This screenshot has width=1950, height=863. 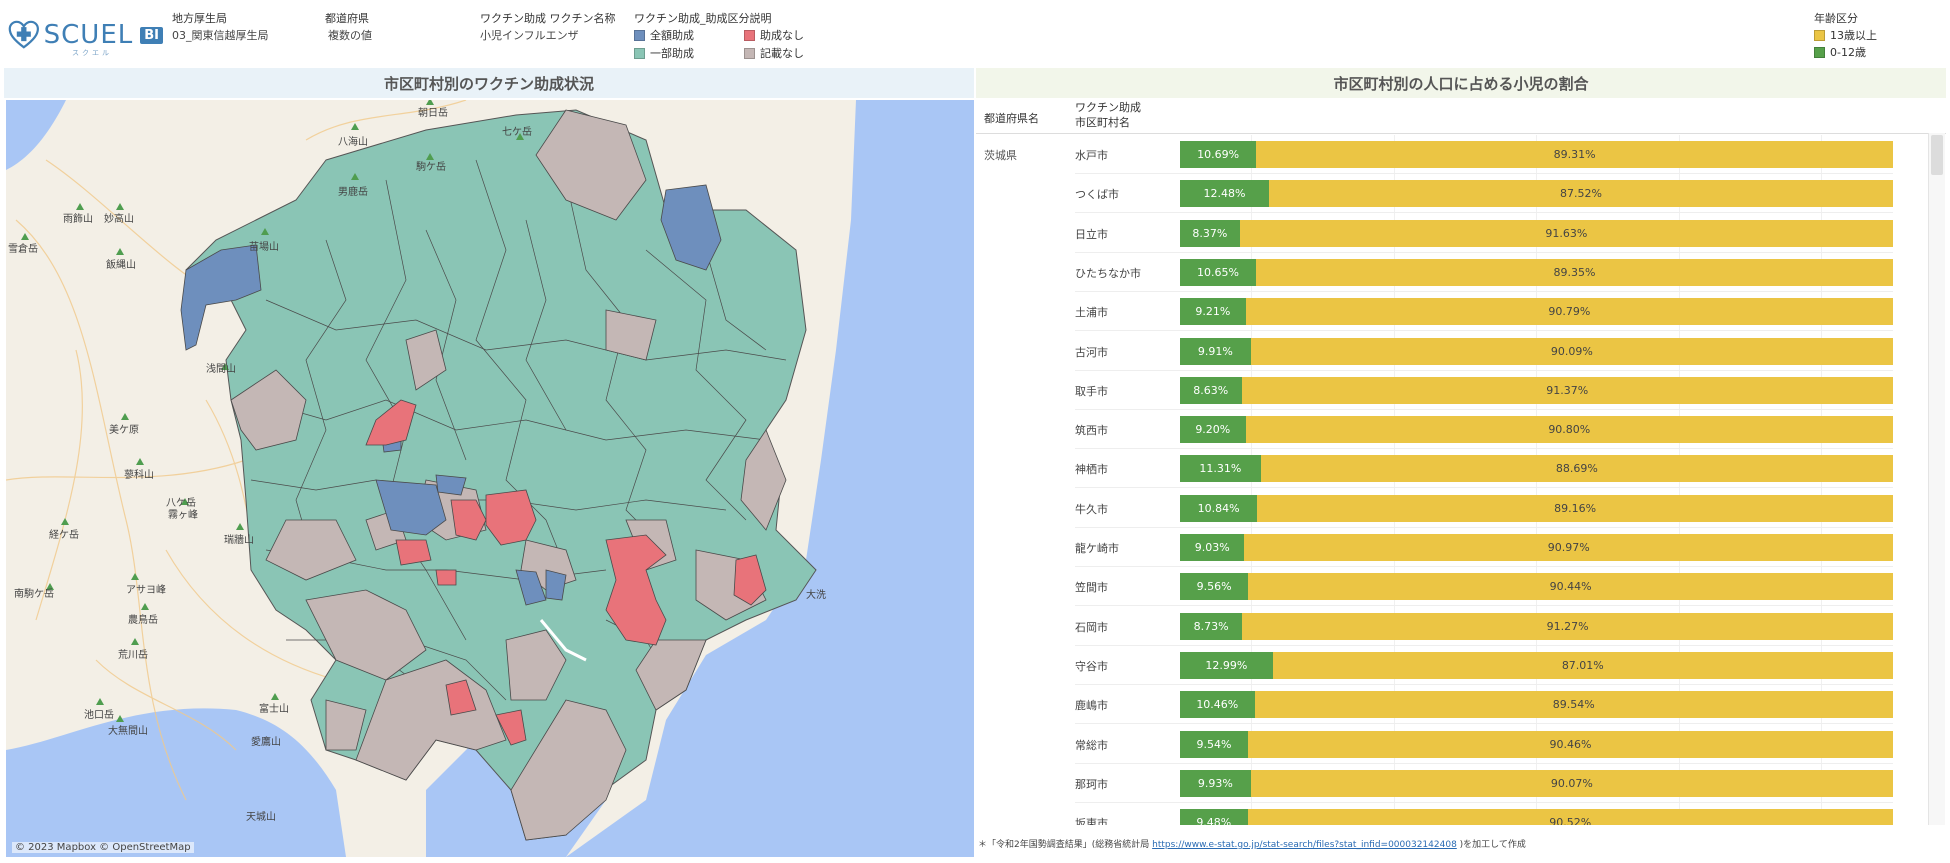 What do you see at coordinates (1580, 194) in the screenshot?
I see `bar-segment-13plus: 87.52%` at bounding box center [1580, 194].